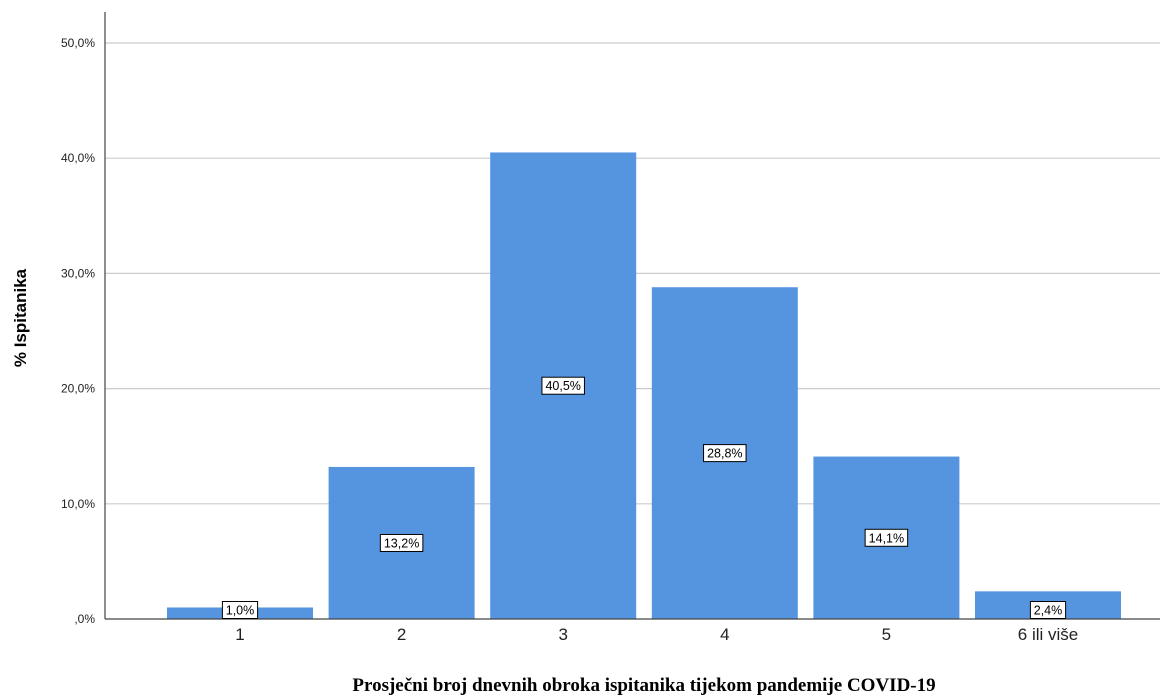 This screenshot has width=1173, height=698. I want to click on y-axis-label: % Ispitanika, so click(20, 317).